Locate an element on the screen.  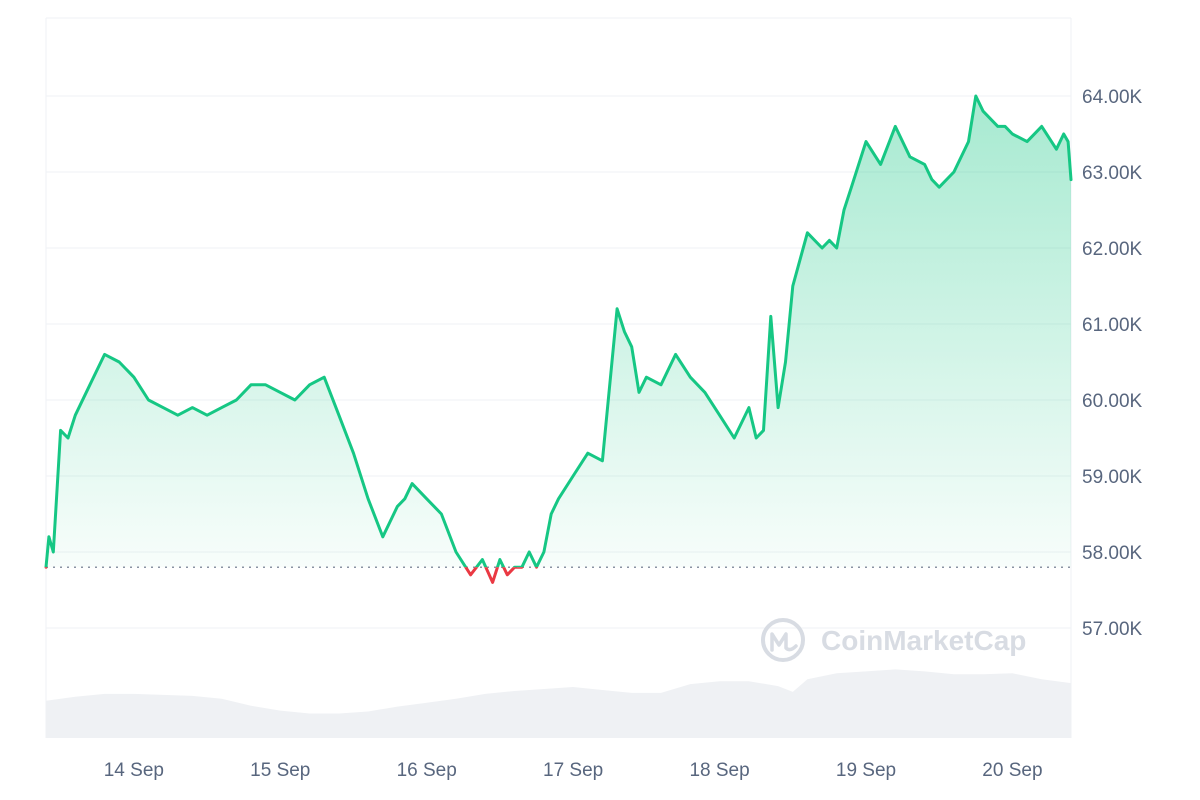
x-tick-label: 19 Sep is located at coordinates (866, 770).